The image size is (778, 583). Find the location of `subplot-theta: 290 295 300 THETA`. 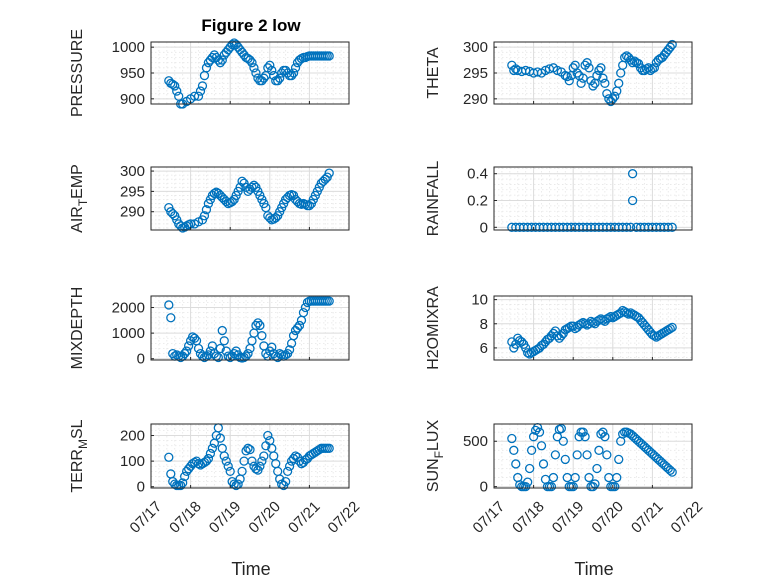

subplot-theta: 290 295 300 THETA is located at coordinates (559, 73).